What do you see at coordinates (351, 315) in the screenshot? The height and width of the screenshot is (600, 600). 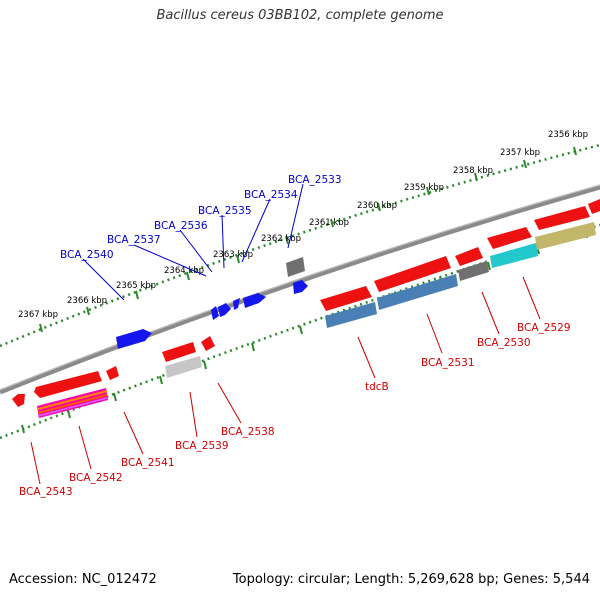 I see `feature-blue-tdcb` at bounding box center [351, 315].